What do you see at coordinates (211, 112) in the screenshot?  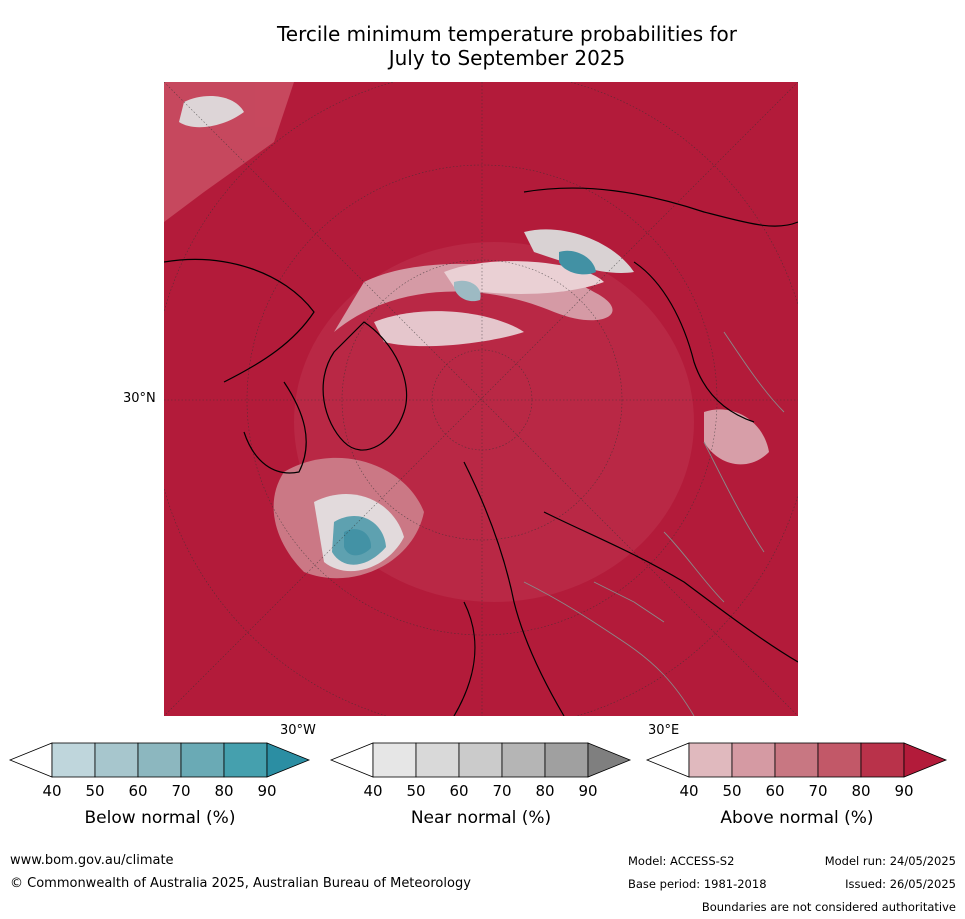 I see `band-near-normal-northwest` at bounding box center [211, 112].